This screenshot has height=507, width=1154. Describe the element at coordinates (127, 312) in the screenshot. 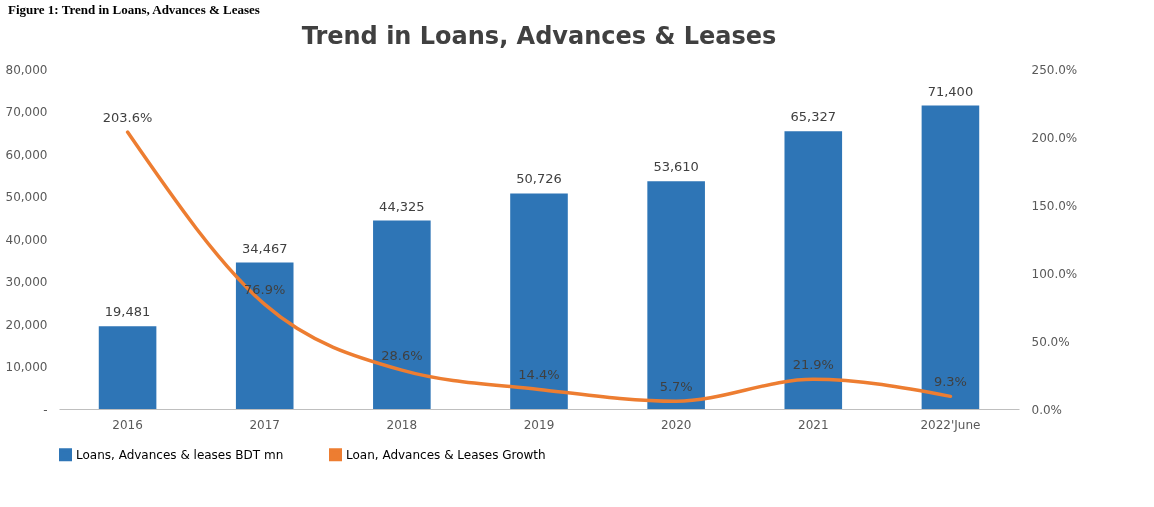

I see `data-label: 19,481` at that location.